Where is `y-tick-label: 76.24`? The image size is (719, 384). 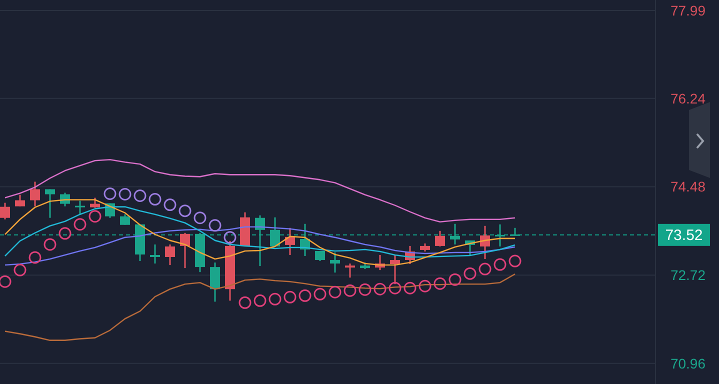
y-tick-label: 76.24 is located at coordinates (688, 98).